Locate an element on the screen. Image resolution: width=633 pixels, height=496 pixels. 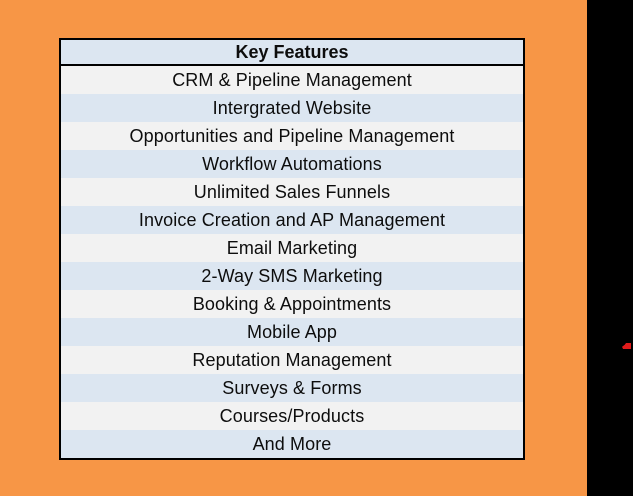
right-black-strip is located at coordinates (610, 248).